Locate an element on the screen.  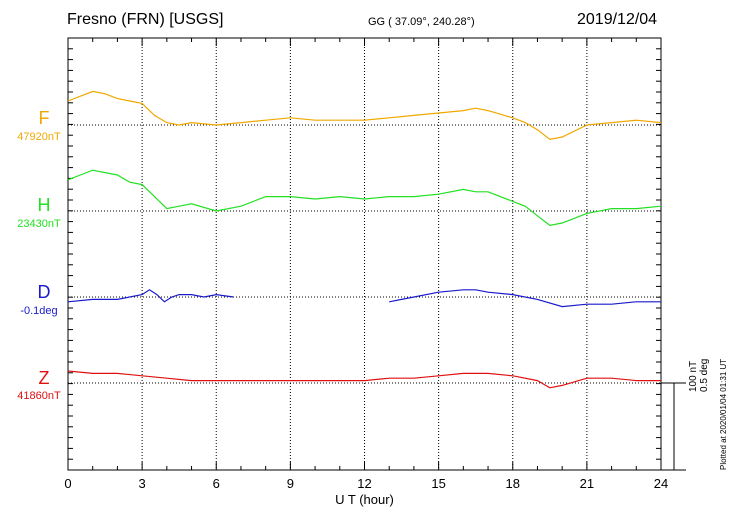
x-axis-label: U T (hour) is located at coordinates (364, 499).